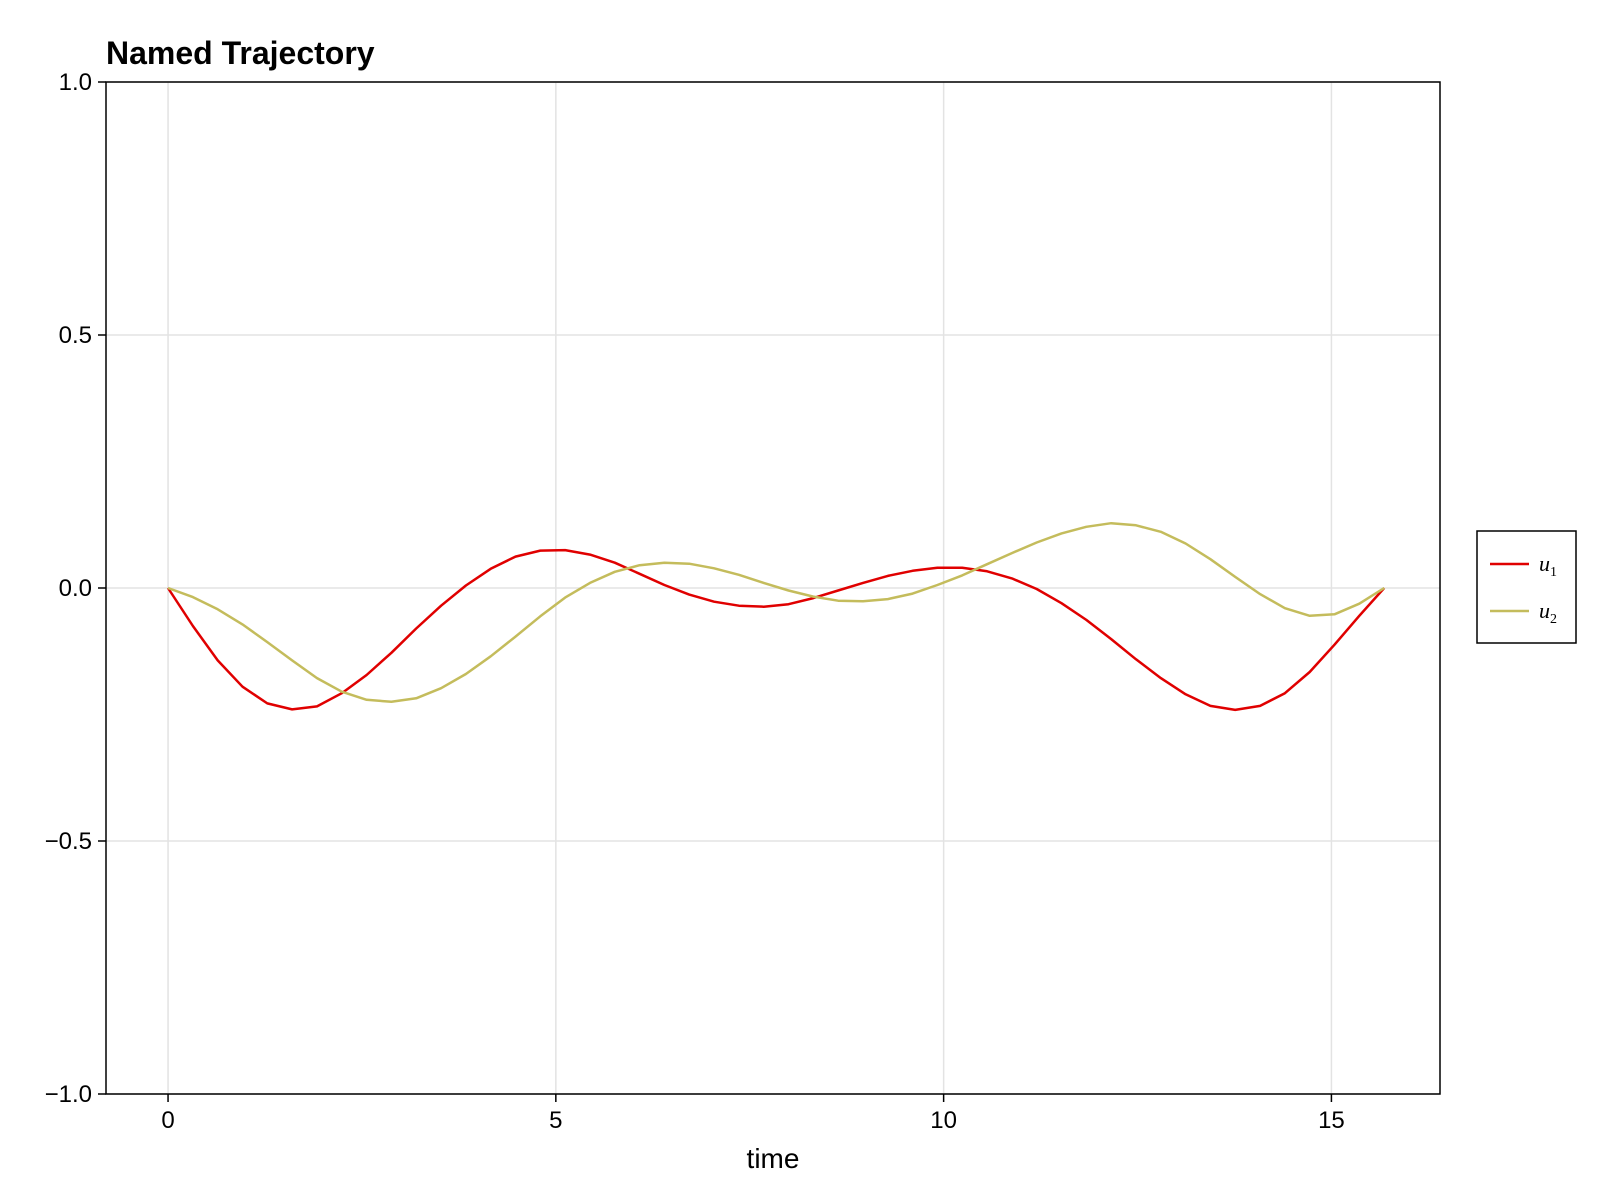 The width and height of the screenshot is (1600, 1200). Describe the element at coordinates (773, 1158) in the screenshot. I see `x-axis-label: time` at that location.